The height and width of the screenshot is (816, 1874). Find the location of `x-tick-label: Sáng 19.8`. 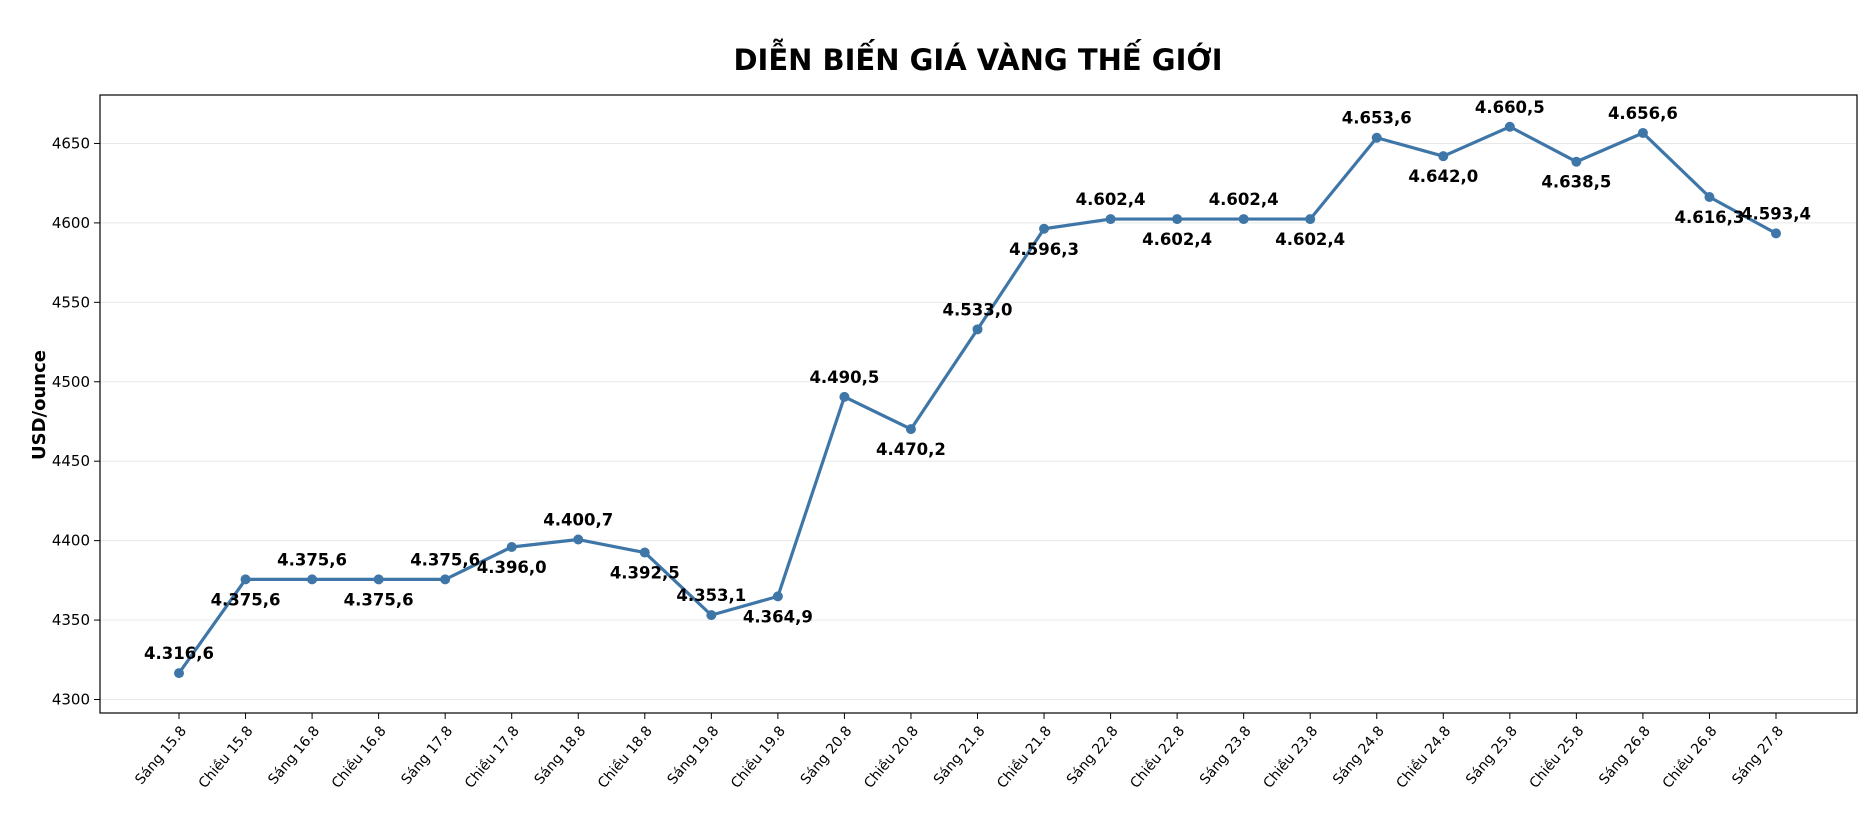

x-tick-label: Sáng 19.8 is located at coordinates (694, 755).